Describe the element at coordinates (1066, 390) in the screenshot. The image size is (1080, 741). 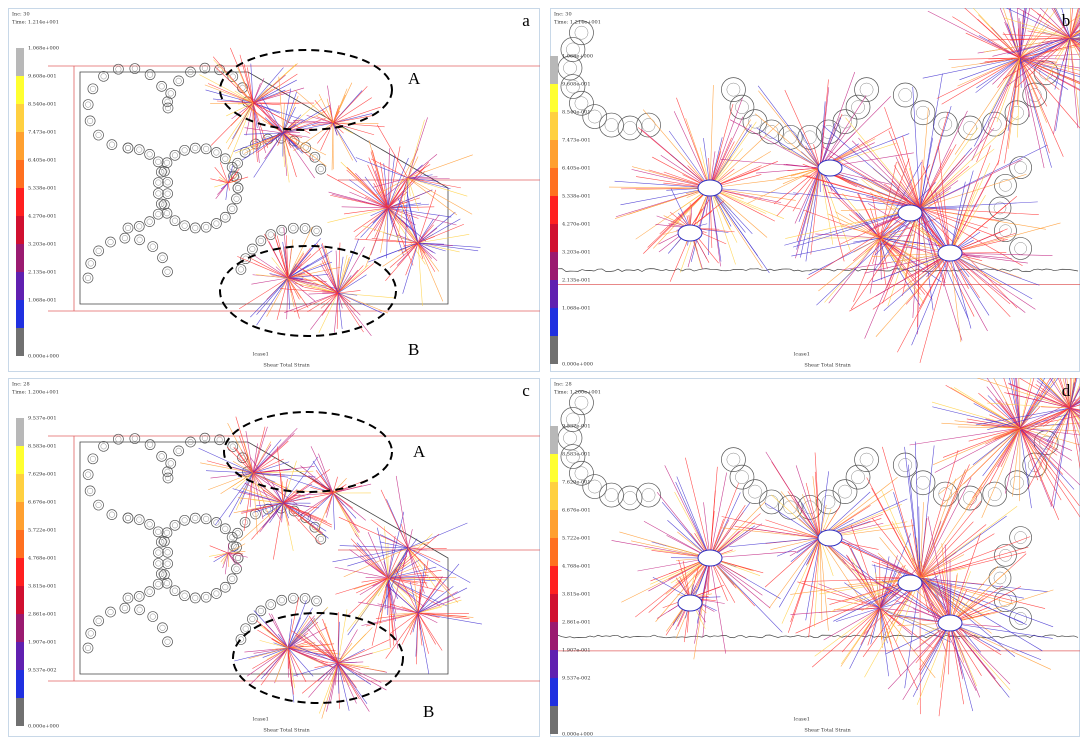
I see `panel-label: d` at that location.